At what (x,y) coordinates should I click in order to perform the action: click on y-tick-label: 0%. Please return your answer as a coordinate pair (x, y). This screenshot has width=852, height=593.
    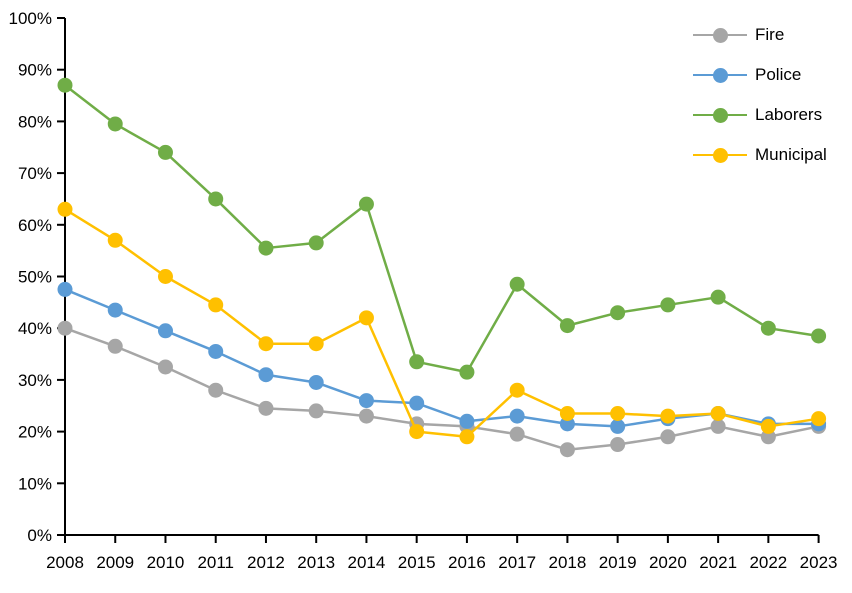
    Looking at the image, I should click on (39, 535).